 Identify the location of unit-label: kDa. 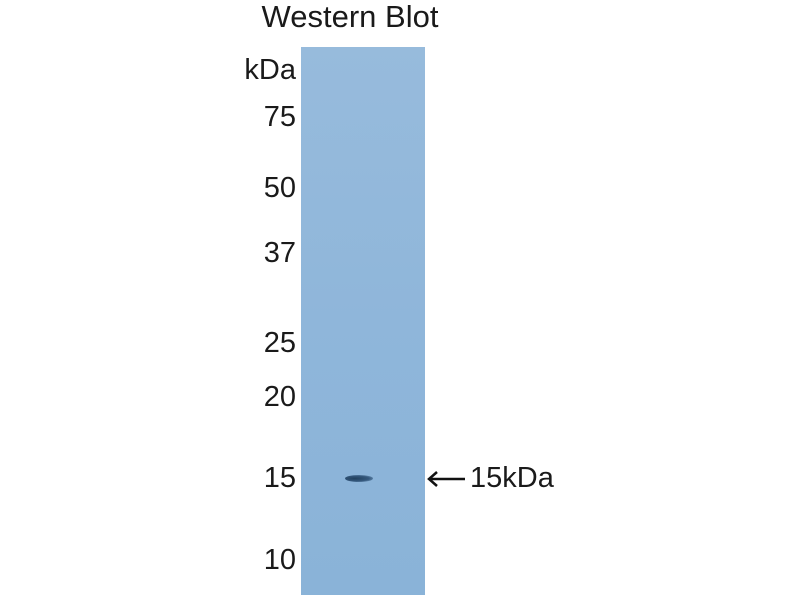
(270, 70).